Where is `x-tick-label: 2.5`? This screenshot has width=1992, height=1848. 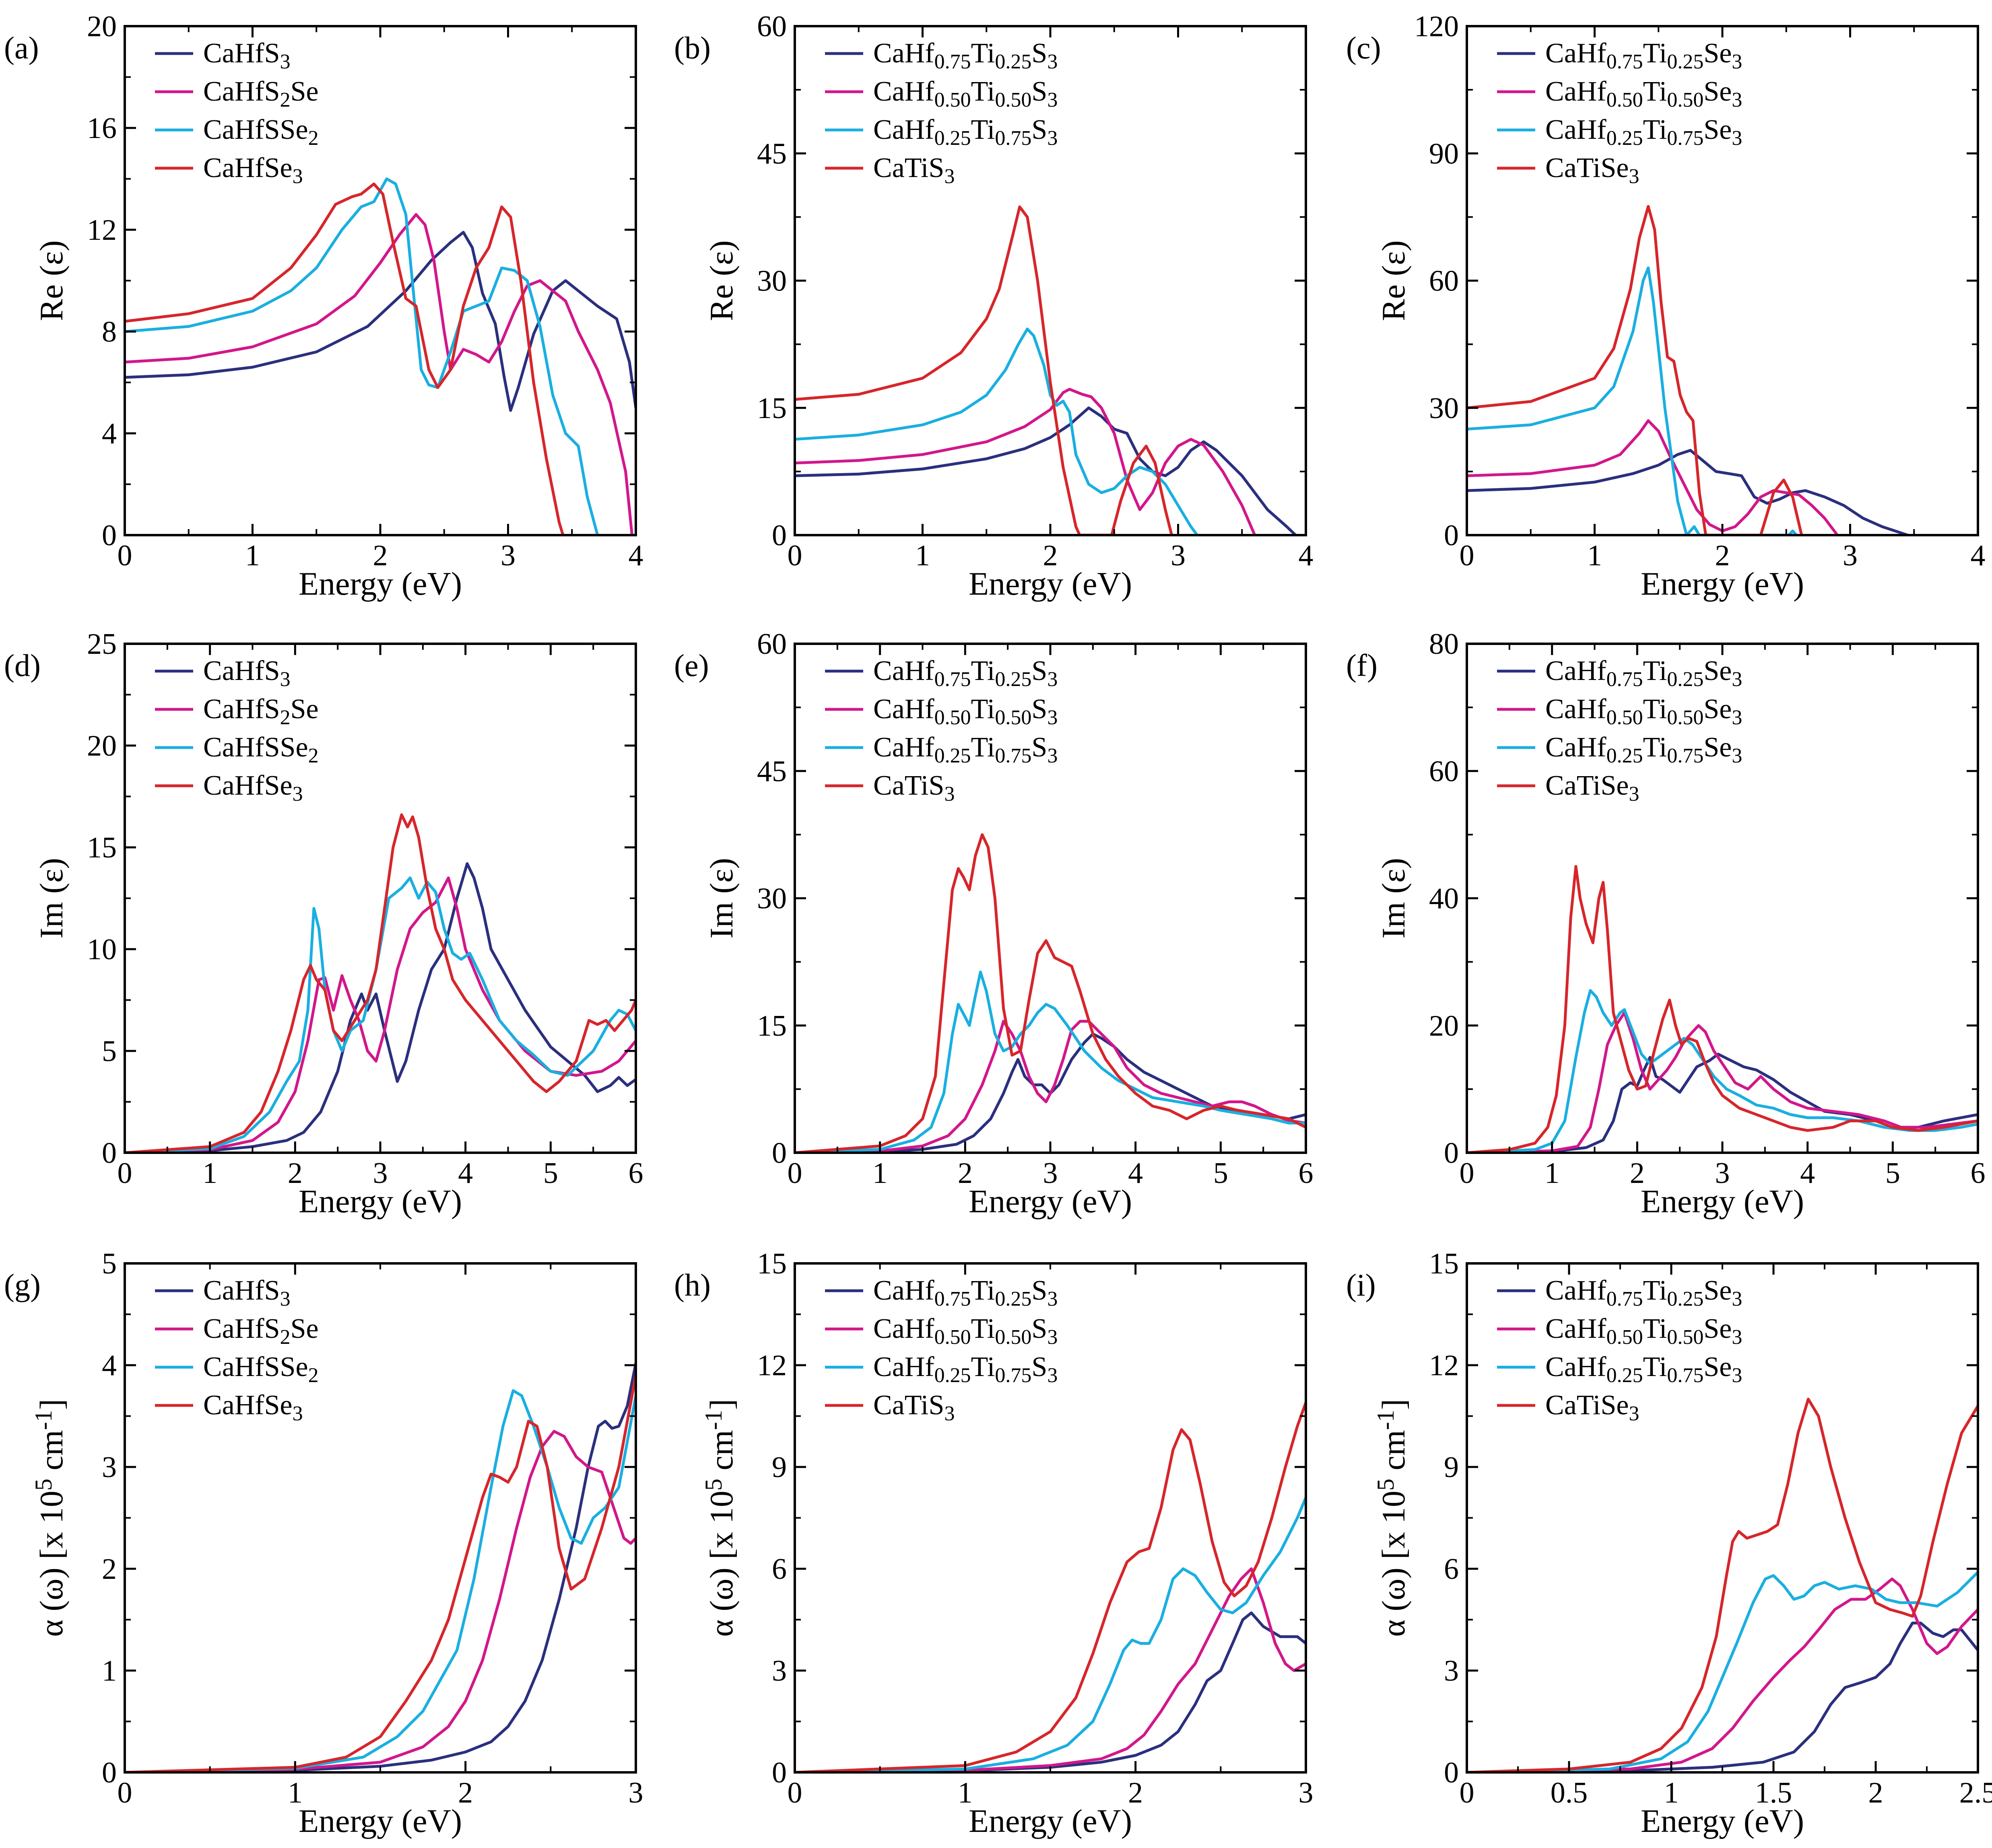
x-tick-label: 2.5 is located at coordinates (1975, 1793).